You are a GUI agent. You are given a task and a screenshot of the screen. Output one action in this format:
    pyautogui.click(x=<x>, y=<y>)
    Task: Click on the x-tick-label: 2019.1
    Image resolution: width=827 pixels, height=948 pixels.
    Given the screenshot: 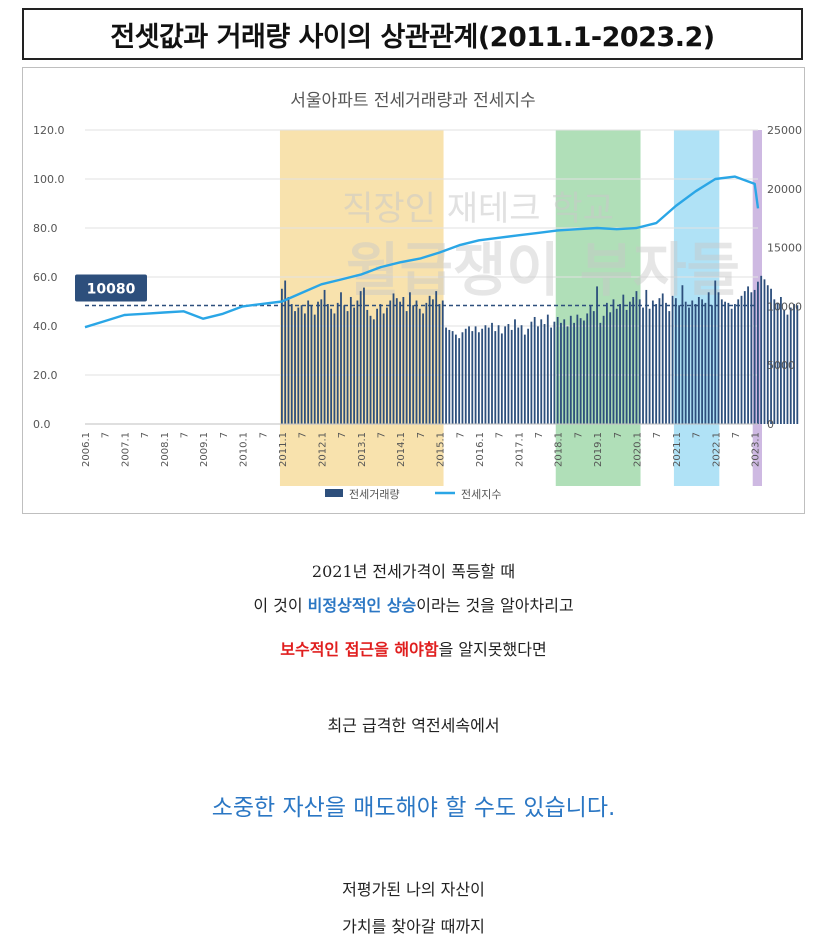 What is the action you would take?
    pyautogui.click(x=598, y=449)
    